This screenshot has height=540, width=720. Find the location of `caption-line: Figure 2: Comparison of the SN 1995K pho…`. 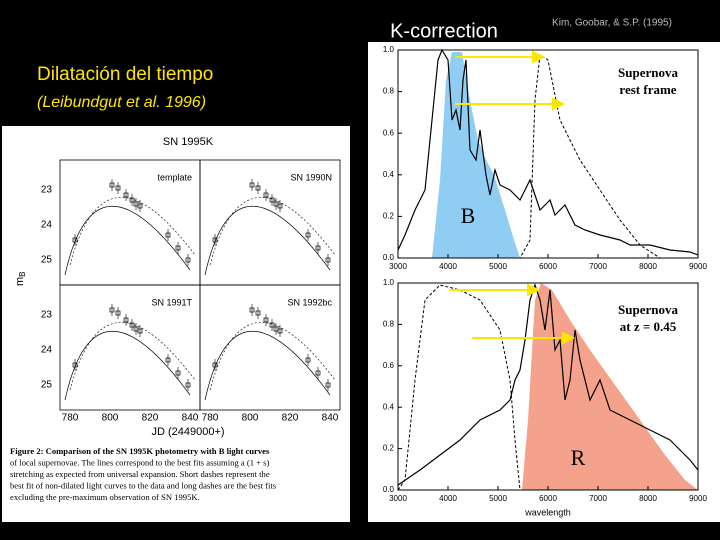

caption-line: Figure 2: Comparison of the SN 1995K pho… is located at coordinates (140, 451).